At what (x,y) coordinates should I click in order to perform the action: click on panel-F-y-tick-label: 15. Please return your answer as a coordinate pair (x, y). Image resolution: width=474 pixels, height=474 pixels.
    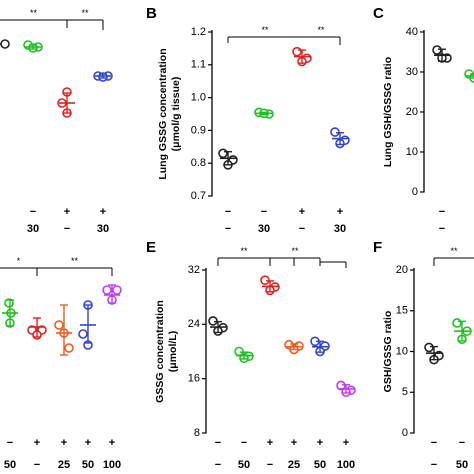
    Looking at the image, I should click on (402, 311).